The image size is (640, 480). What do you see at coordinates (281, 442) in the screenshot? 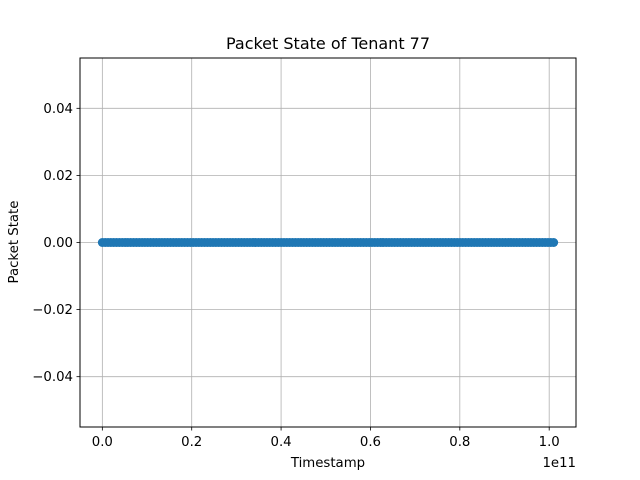
I see `x-tick-label: 0.4` at bounding box center [281, 442].